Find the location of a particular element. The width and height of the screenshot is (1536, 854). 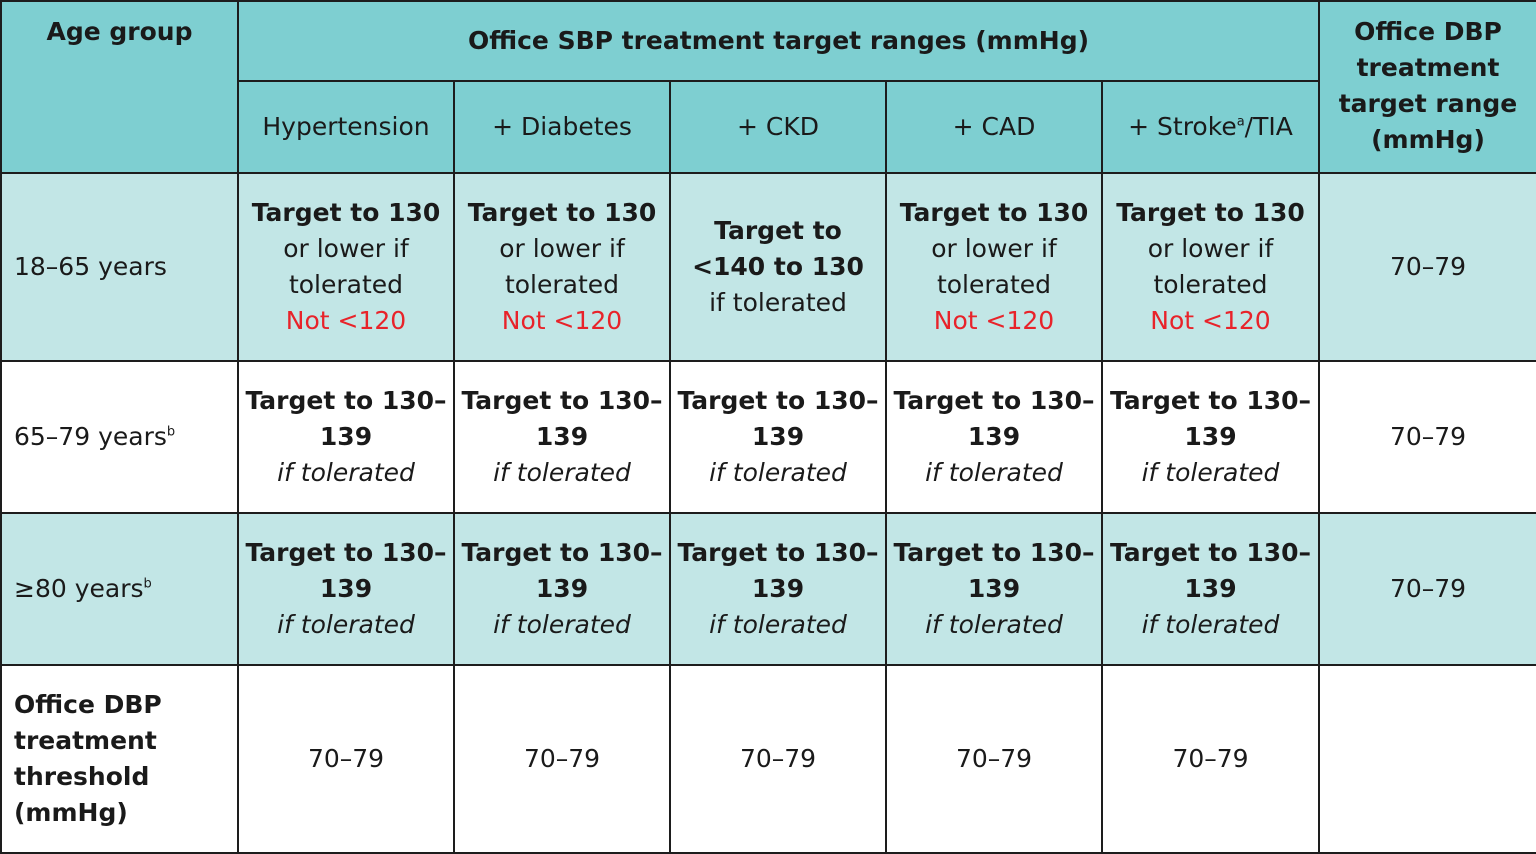

condition-header-hypertension: Hypertension is located at coordinates (346, 127).